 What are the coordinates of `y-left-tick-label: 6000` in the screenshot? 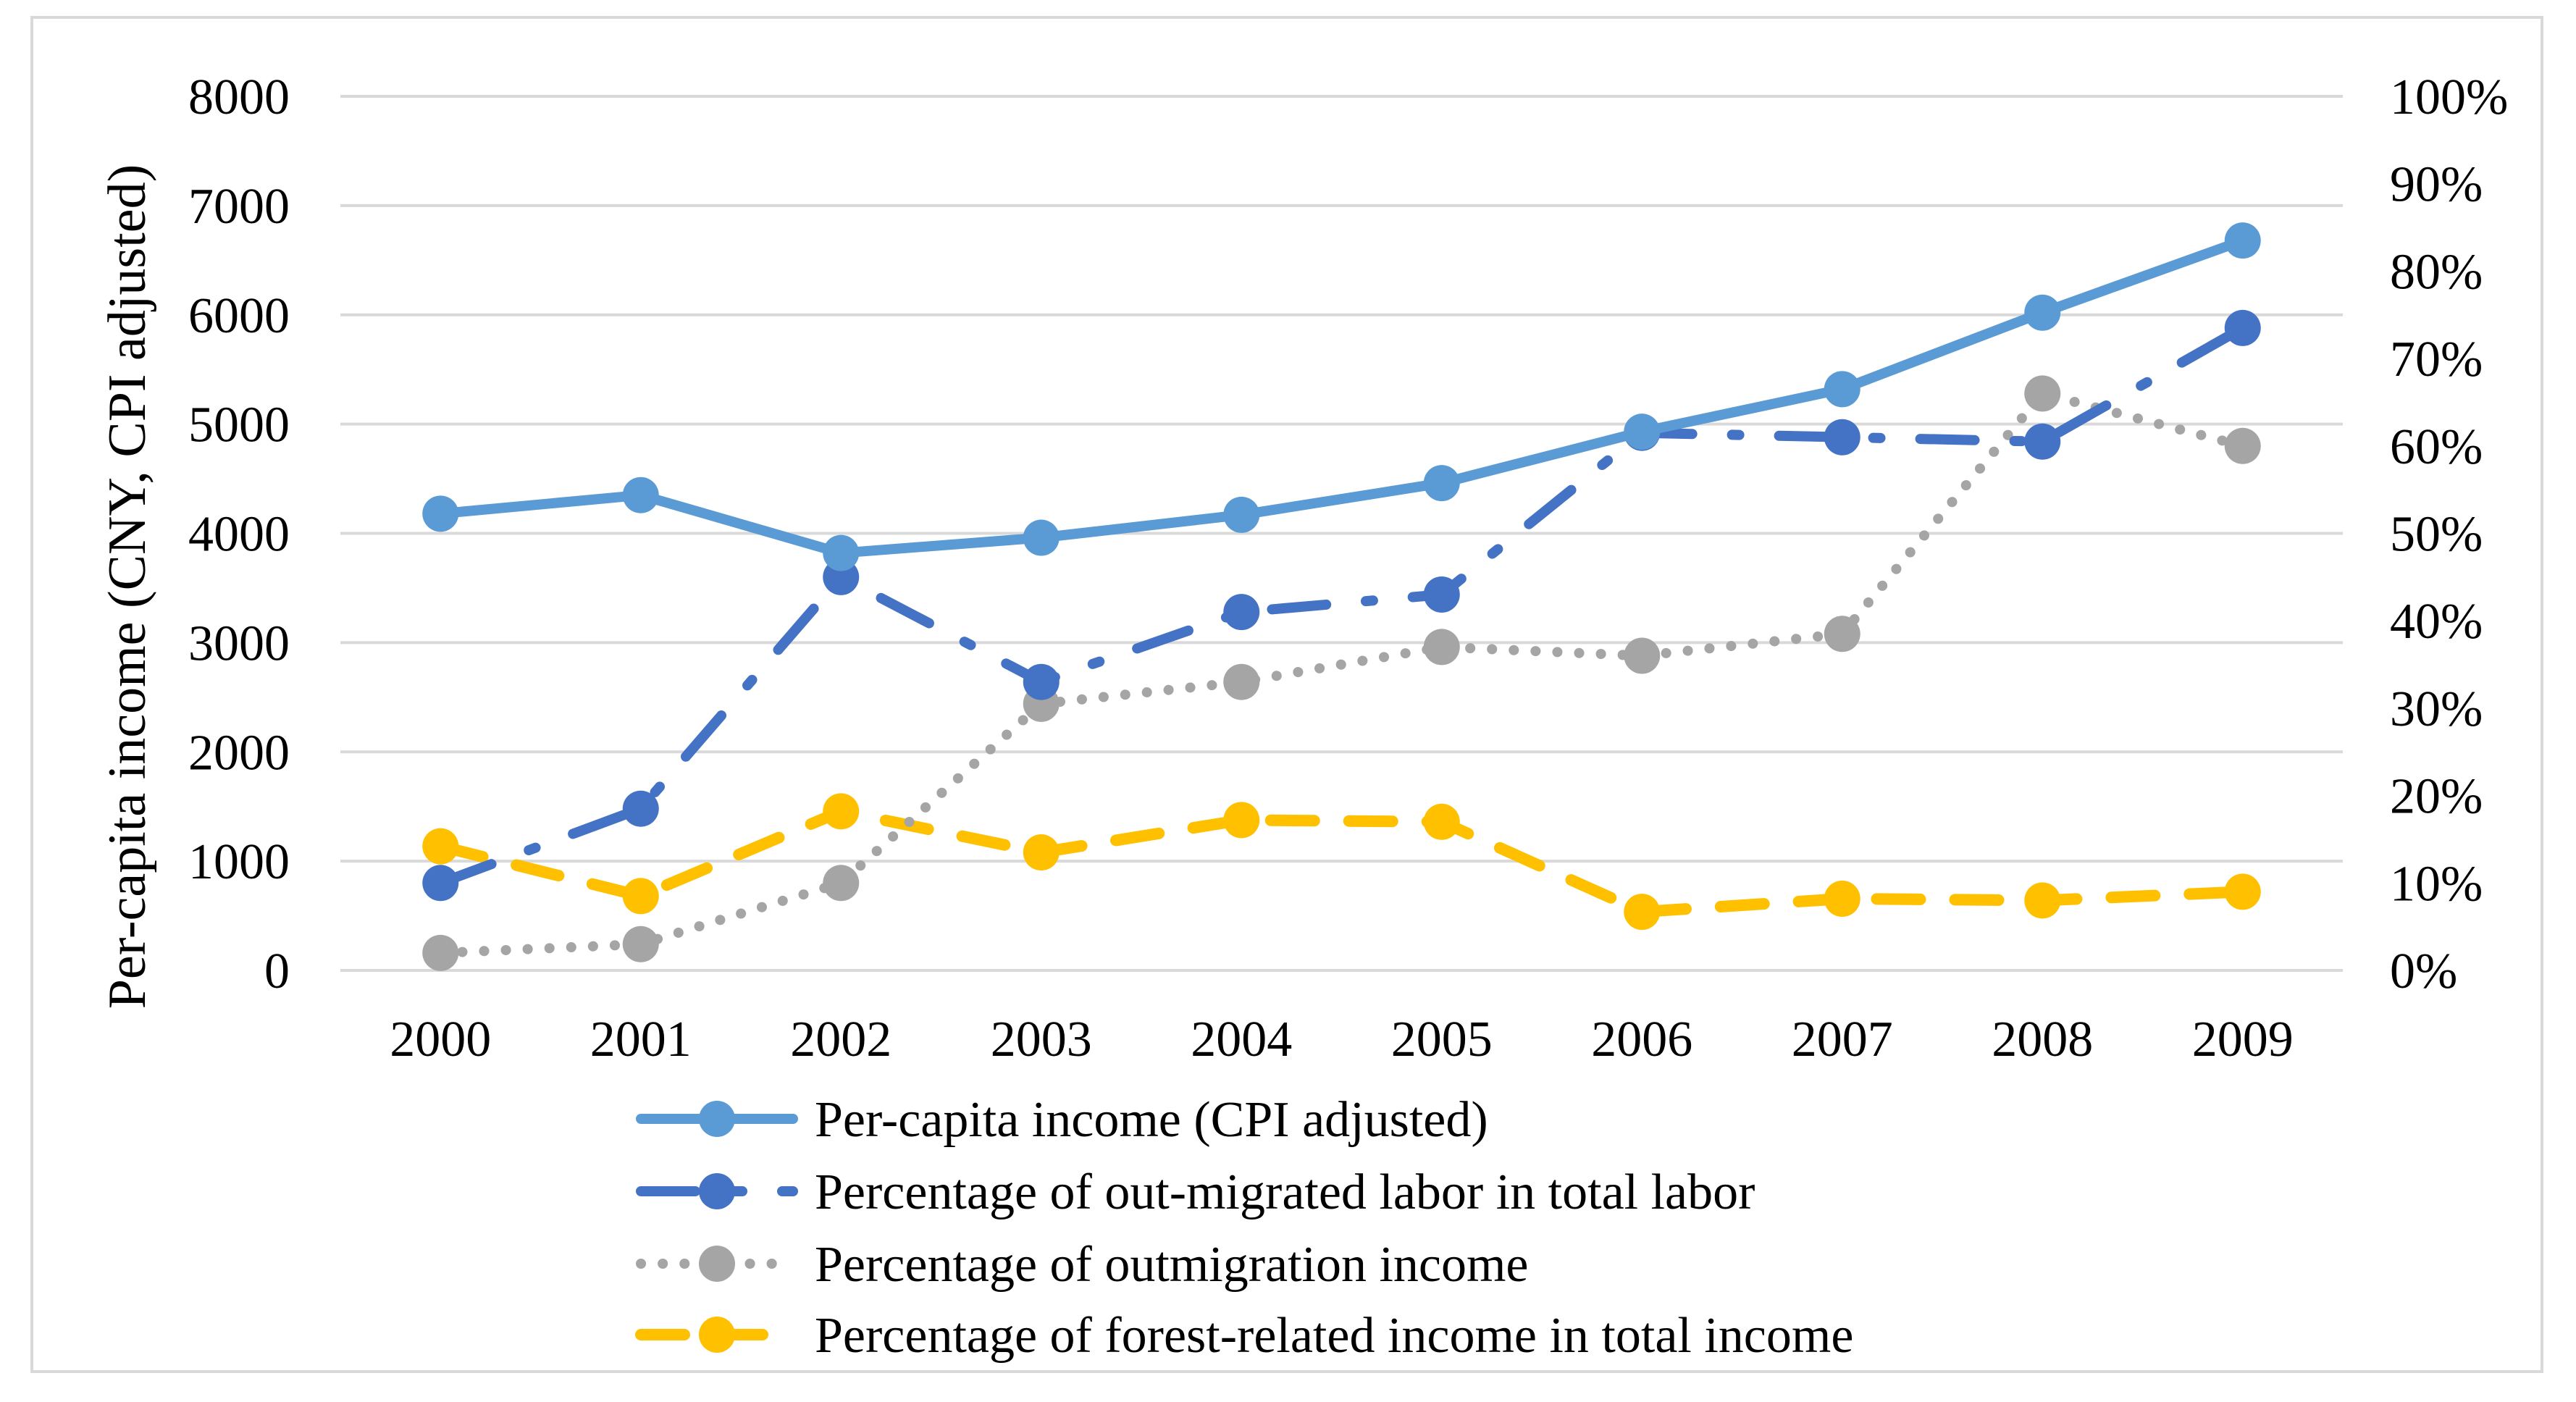 It's located at (239, 316).